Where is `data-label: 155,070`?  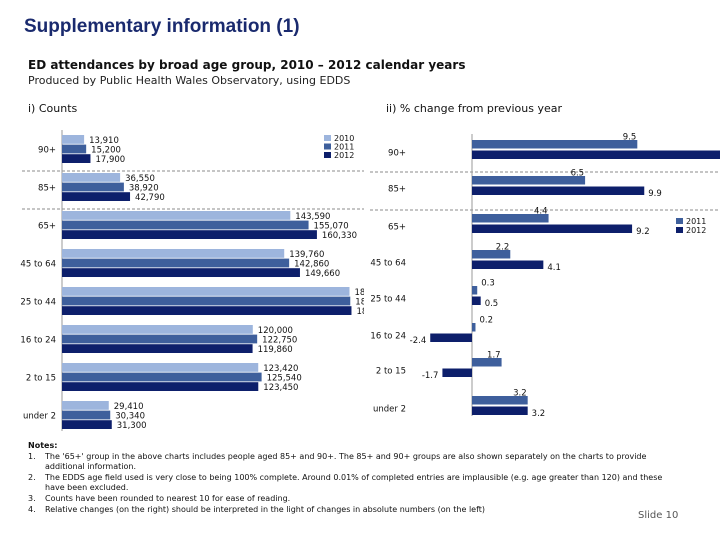 data-label: 155,070 is located at coordinates (331, 226).